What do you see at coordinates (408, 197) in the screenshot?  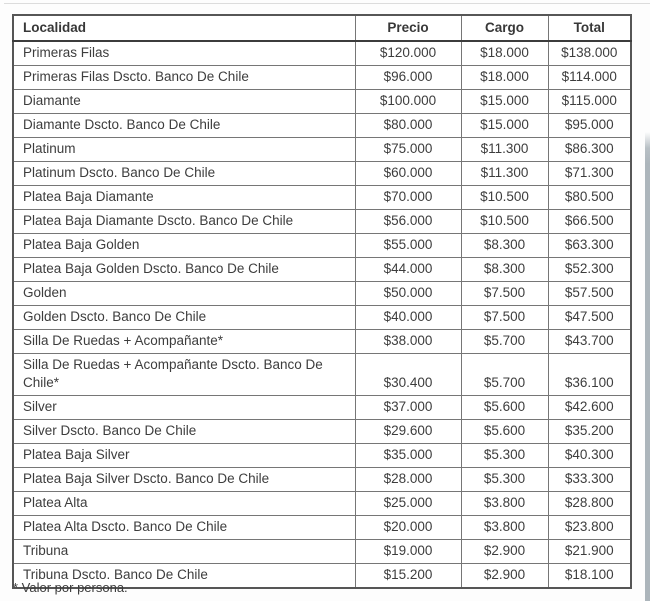 I see `precio-cell: $70.000` at bounding box center [408, 197].